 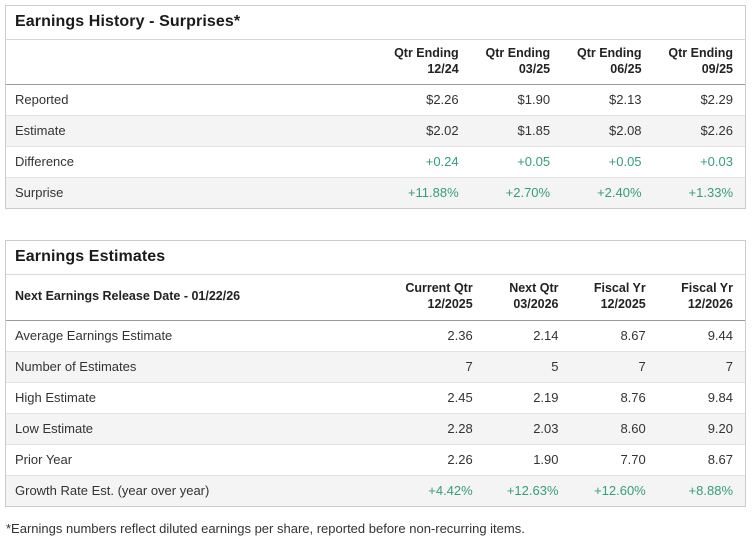 What do you see at coordinates (193, 366) in the screenshot?
I see `row-label: Number of Estimates` at bounding box center [193, 366].